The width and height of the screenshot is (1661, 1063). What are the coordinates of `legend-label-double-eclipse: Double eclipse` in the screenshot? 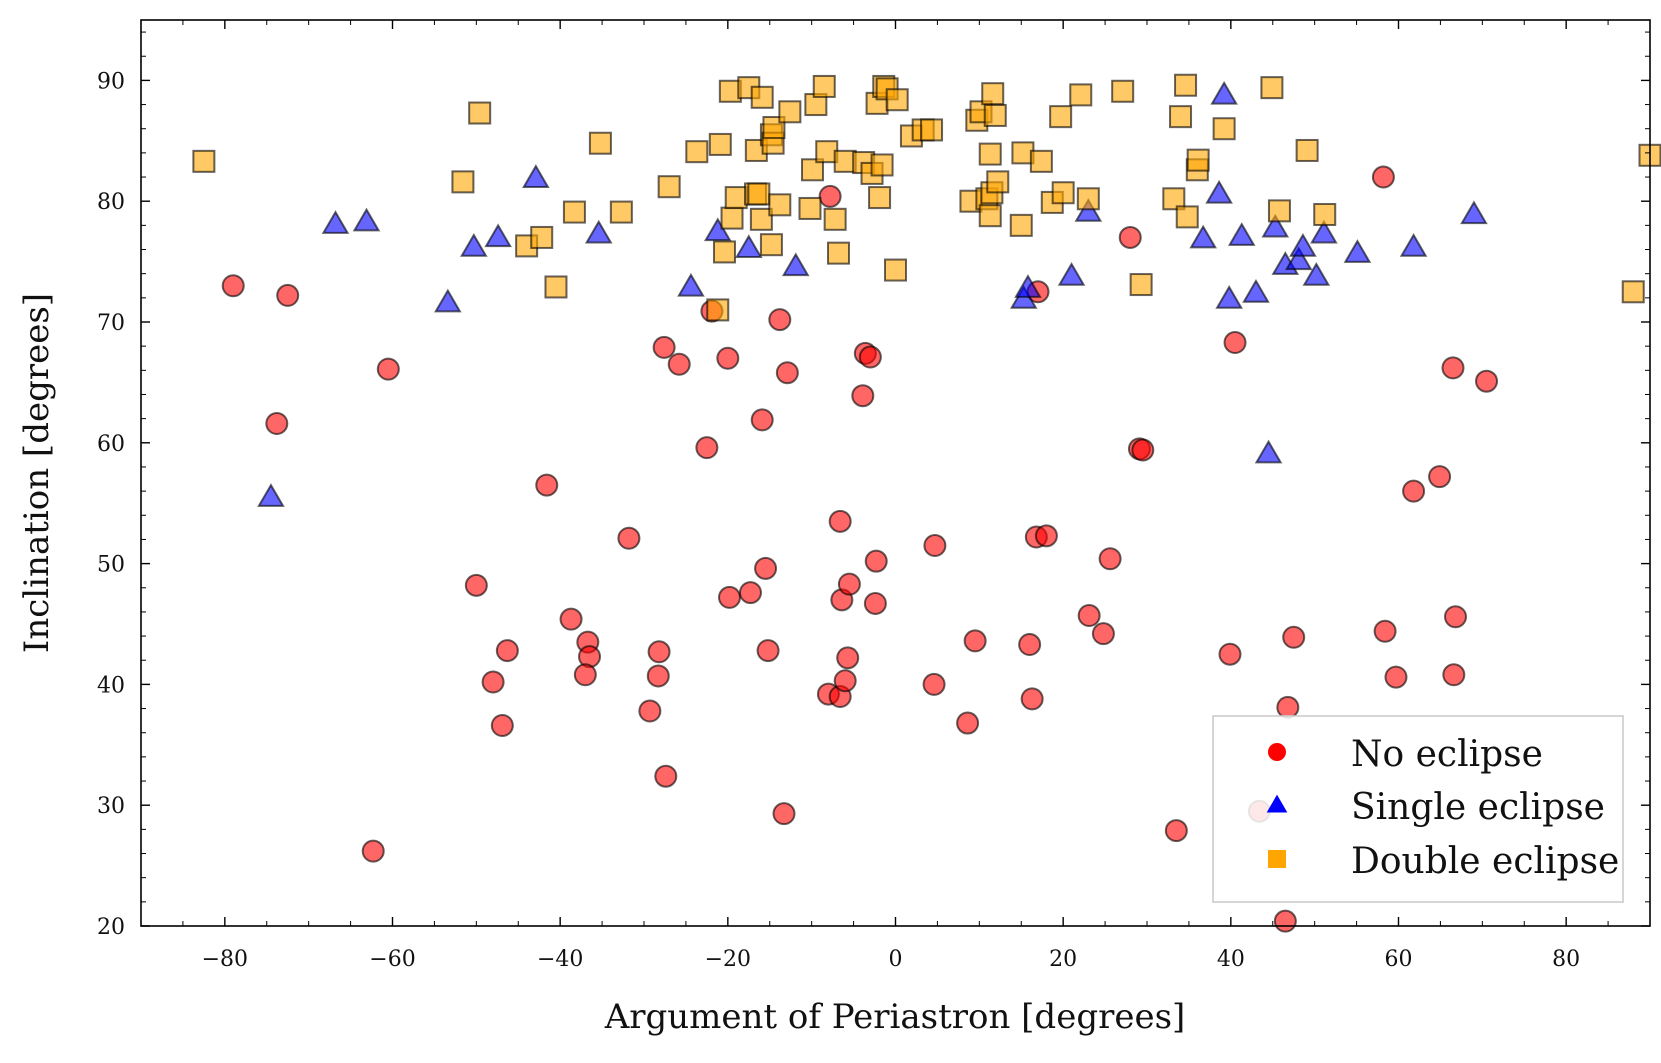 It's located at (1485, 861).